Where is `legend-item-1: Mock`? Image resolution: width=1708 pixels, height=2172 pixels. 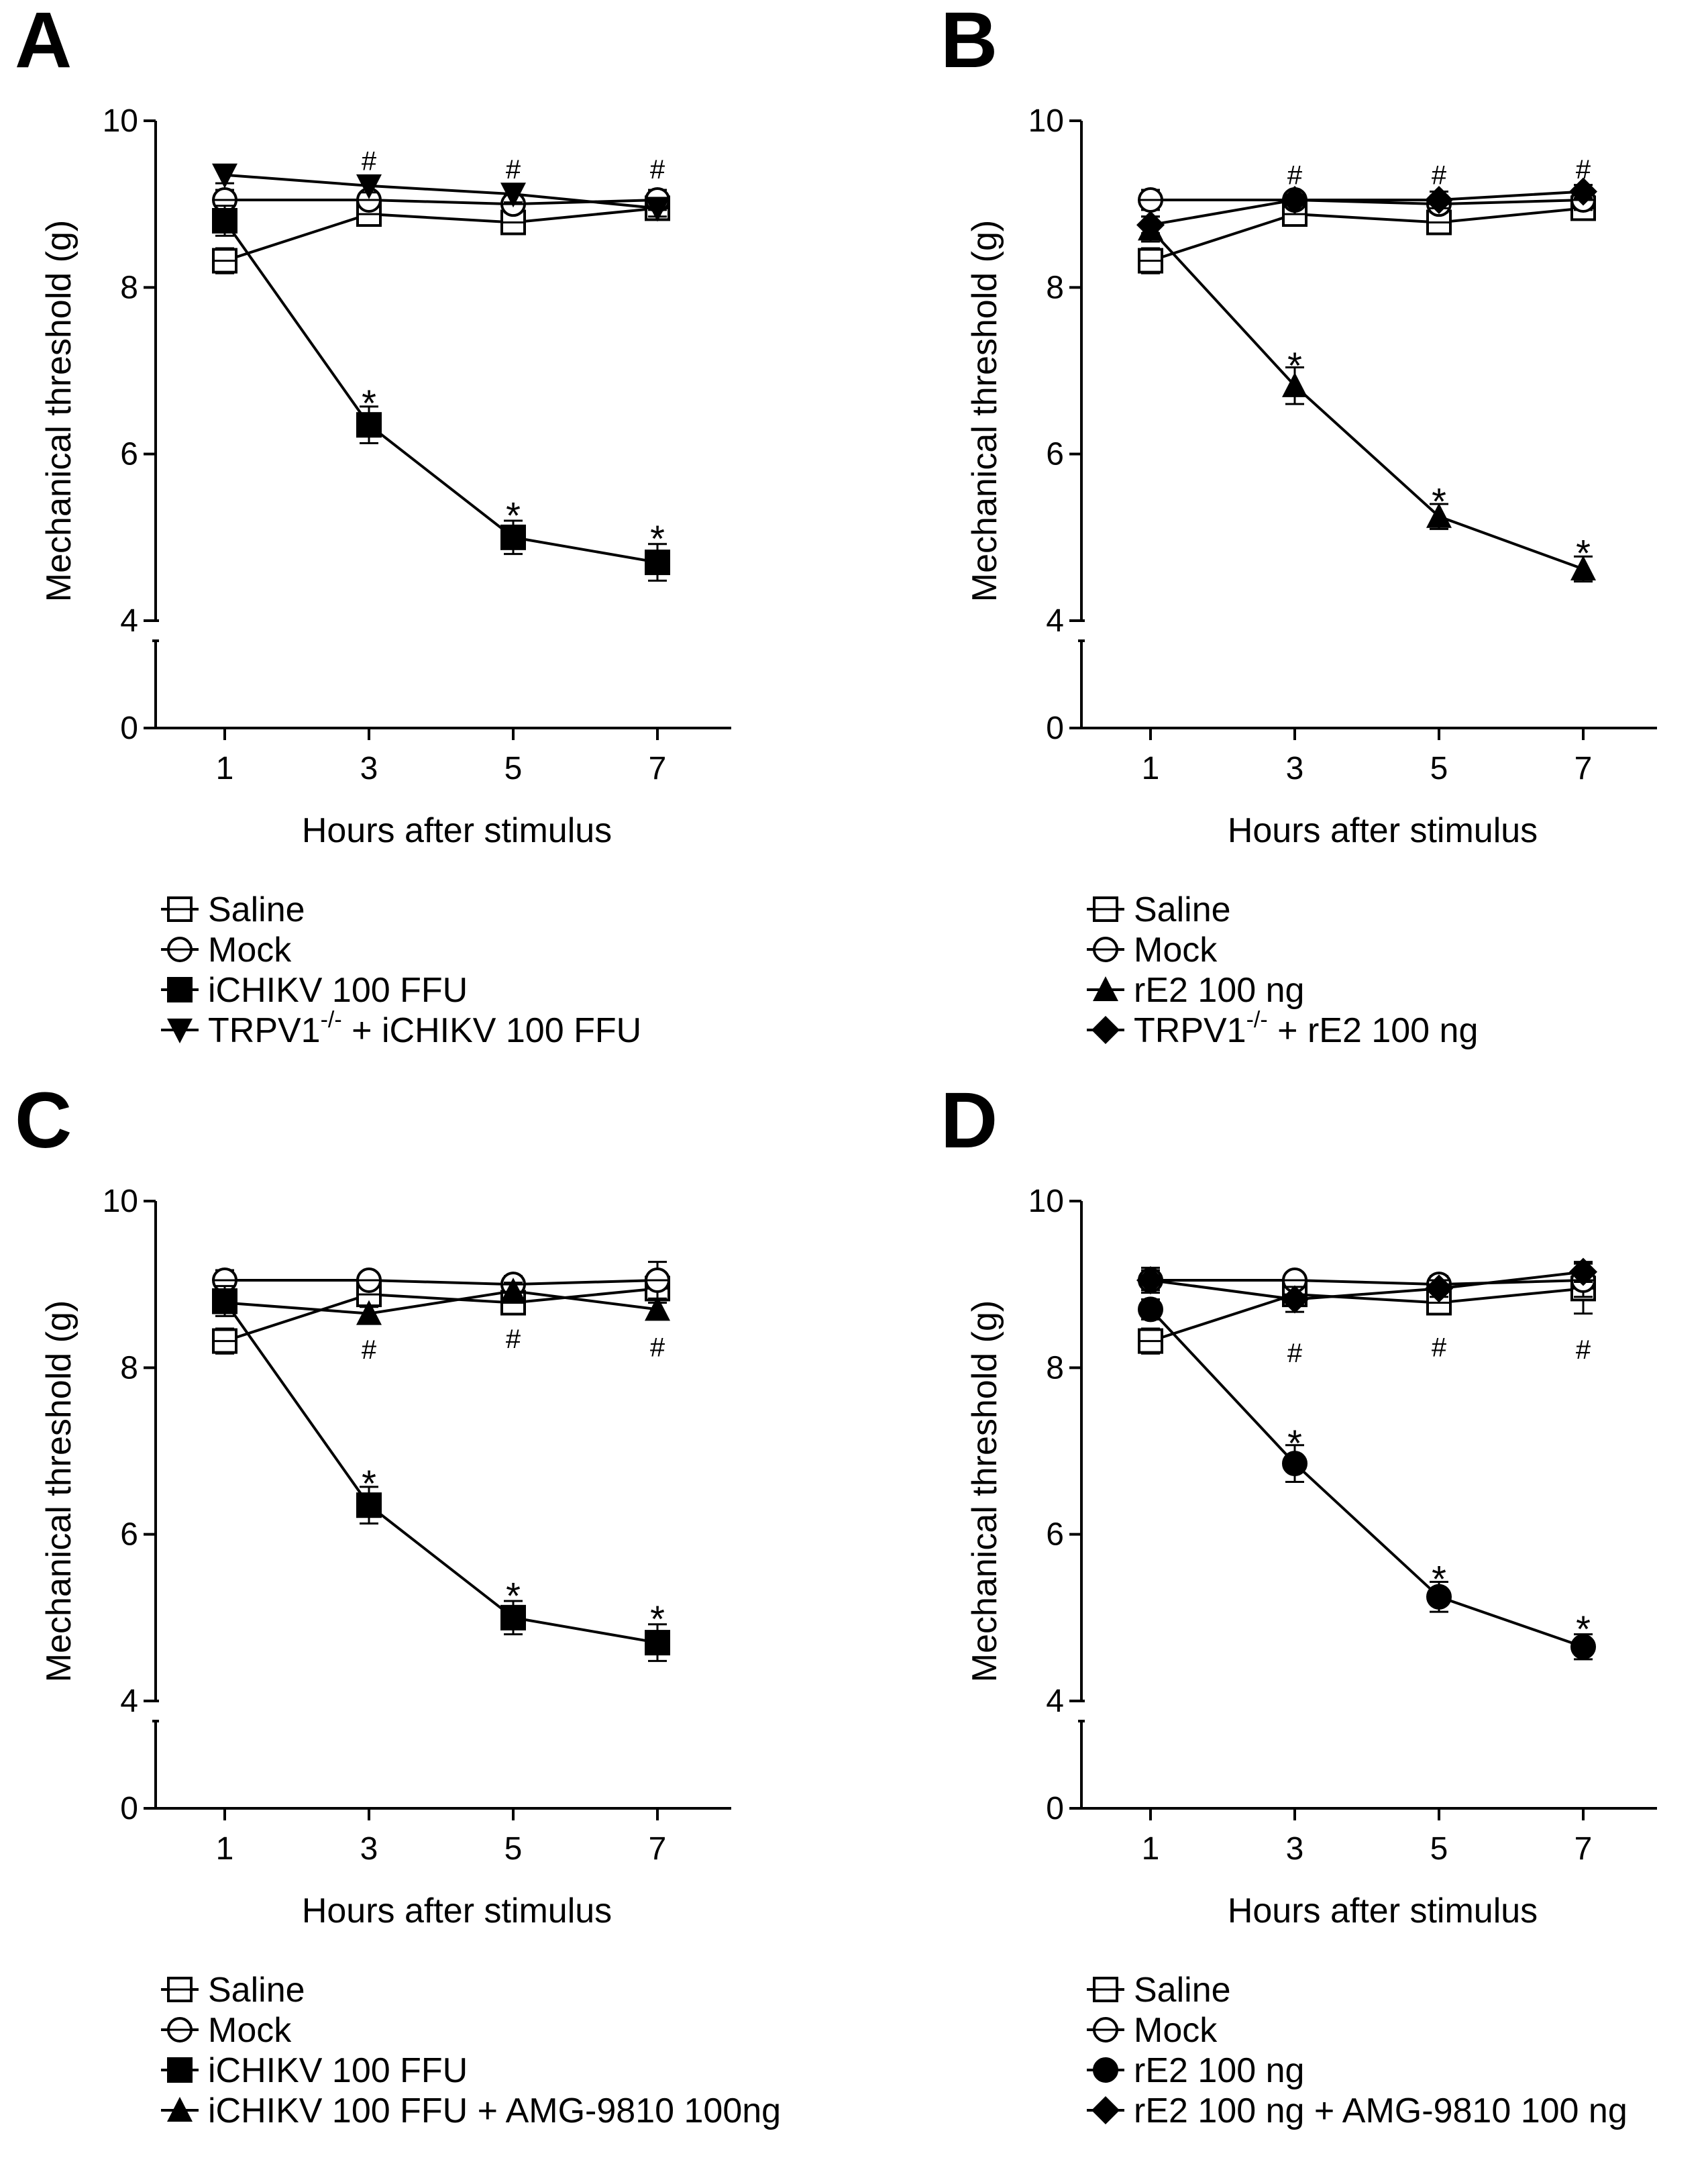 legend-item-1: Mock is located at coordinates (226, 950).